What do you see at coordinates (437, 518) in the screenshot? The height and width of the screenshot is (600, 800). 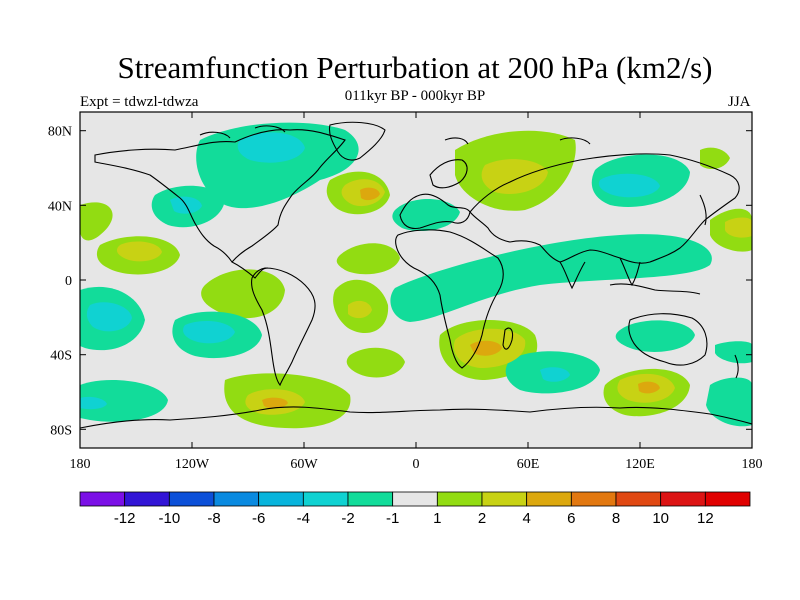 I see `colorbar-label: 1` at bounding box center [437, 518].